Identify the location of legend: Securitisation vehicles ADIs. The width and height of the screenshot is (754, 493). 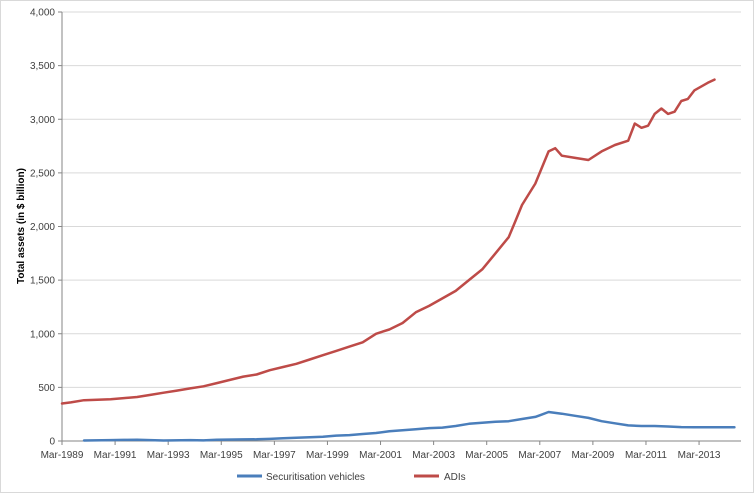
(351, 477).